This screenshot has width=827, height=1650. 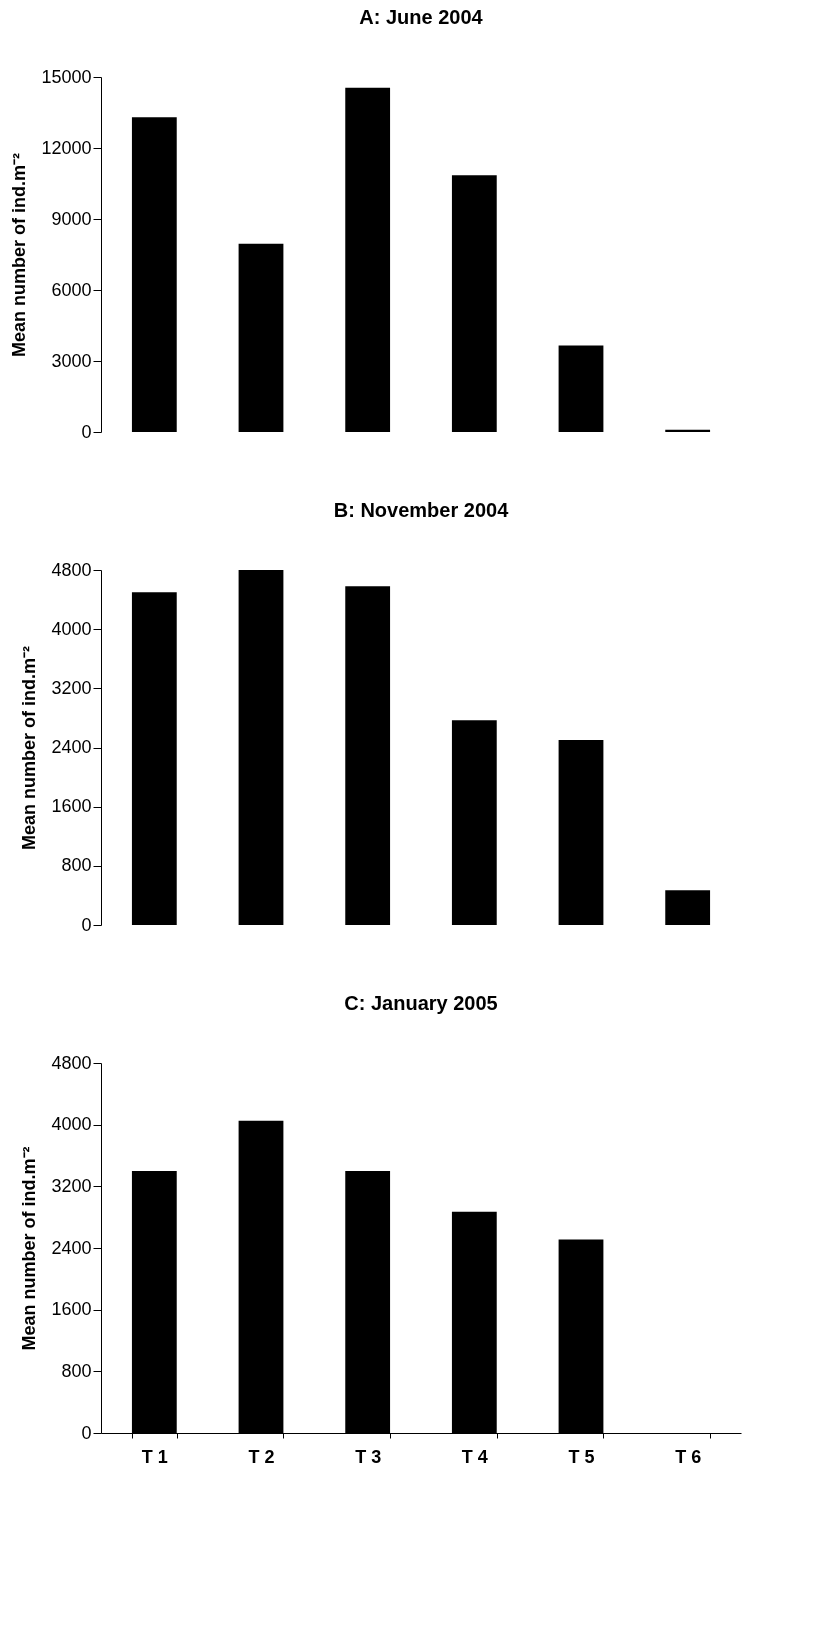 What do you see at coordinates (71, 218) in the screenshot?
I see `y-tick-label: 9000` at bounding box center [71, 218].